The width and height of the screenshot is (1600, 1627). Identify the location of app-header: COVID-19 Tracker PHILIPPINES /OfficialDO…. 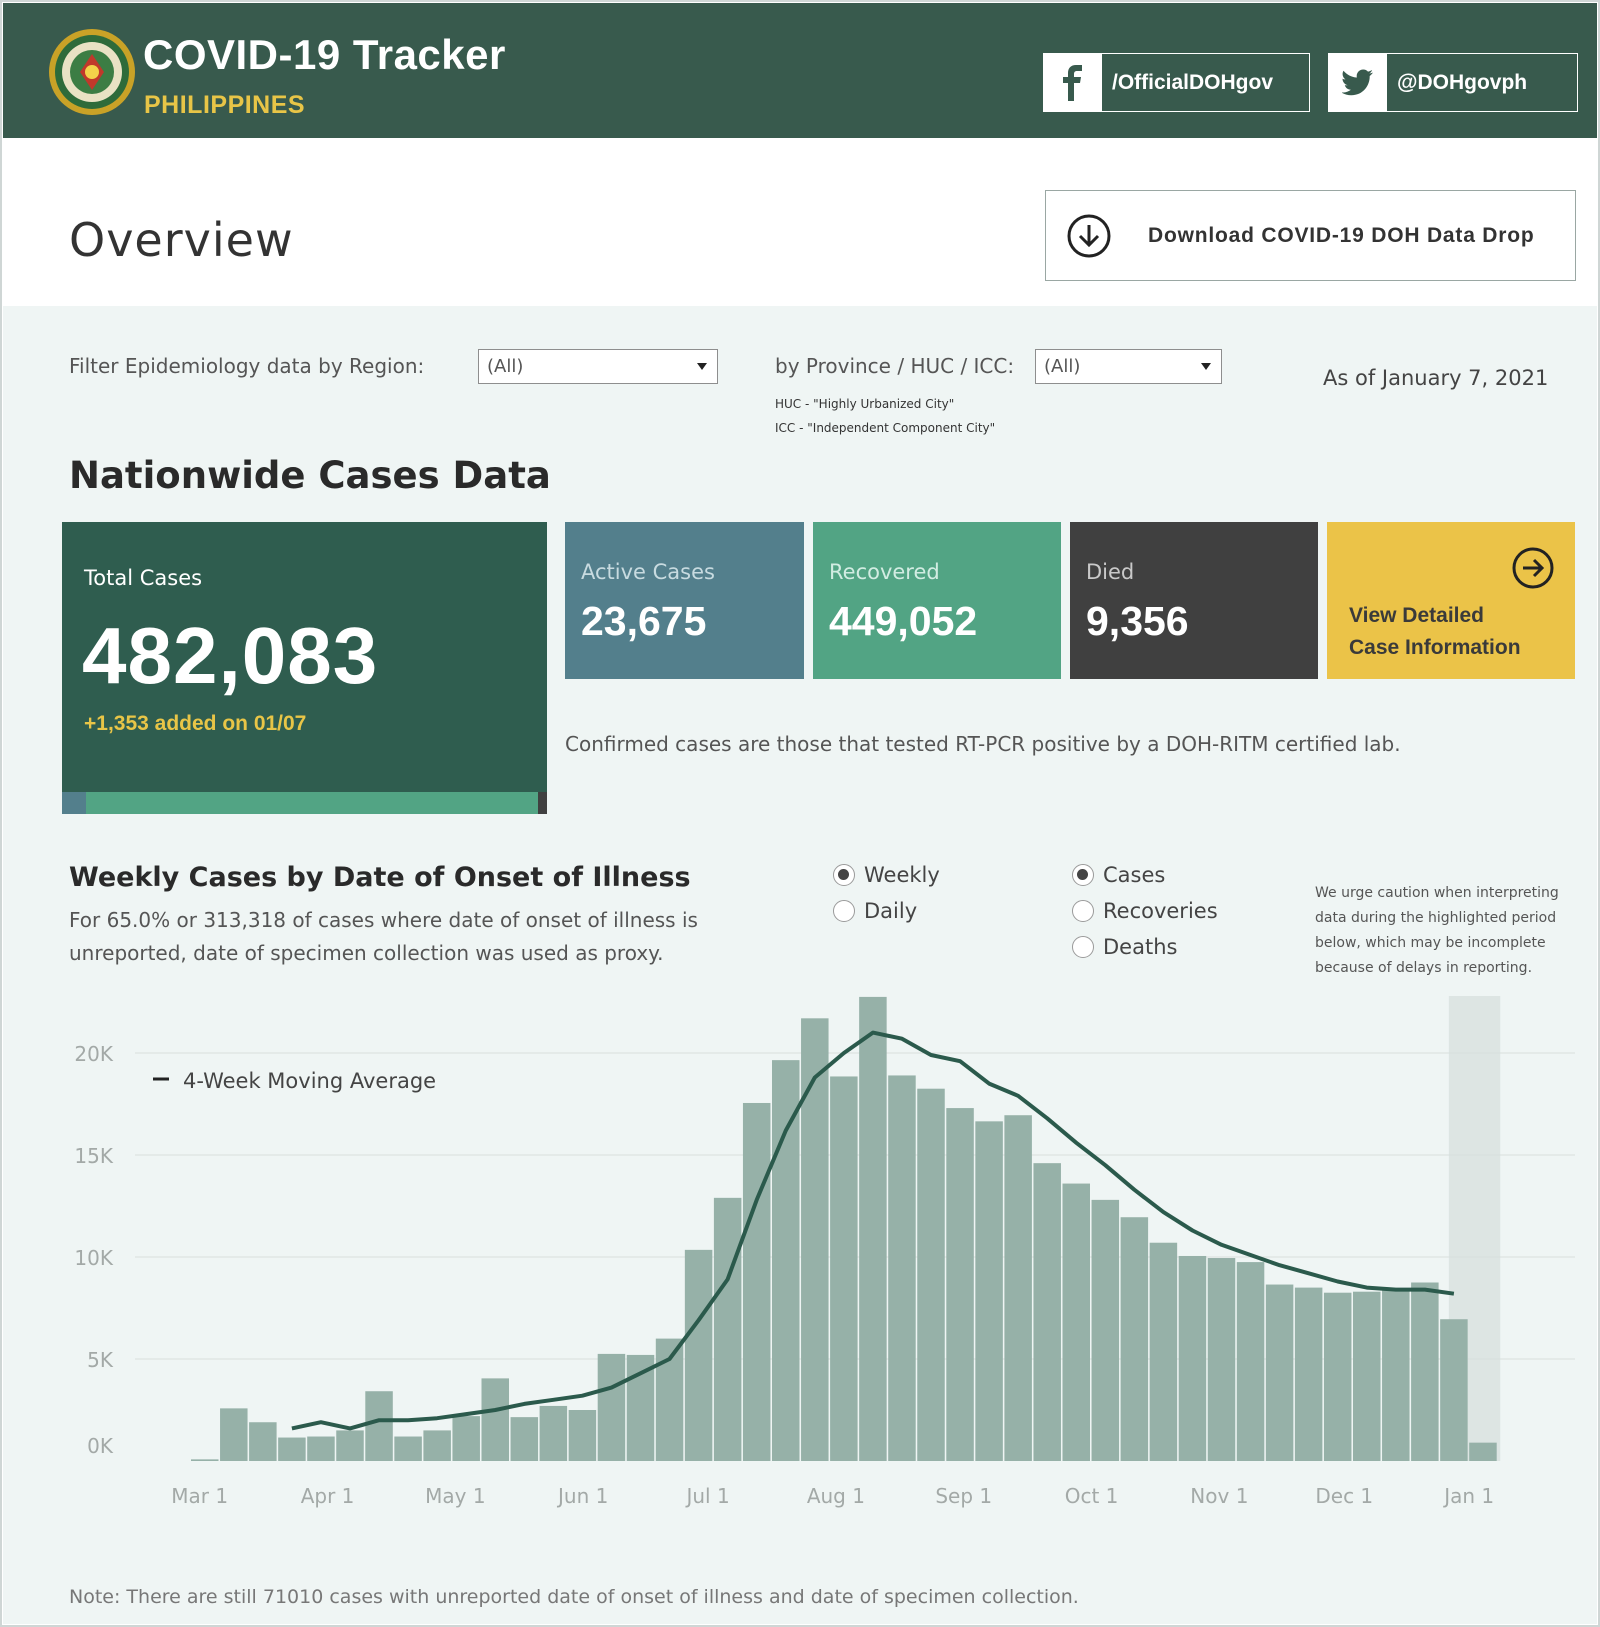
(800, 70).